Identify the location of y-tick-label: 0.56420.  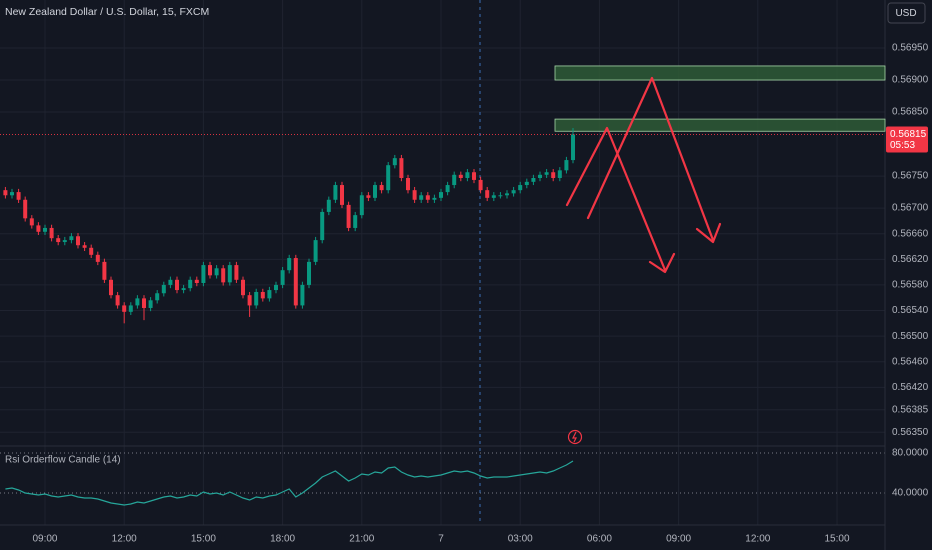
(910, 387).